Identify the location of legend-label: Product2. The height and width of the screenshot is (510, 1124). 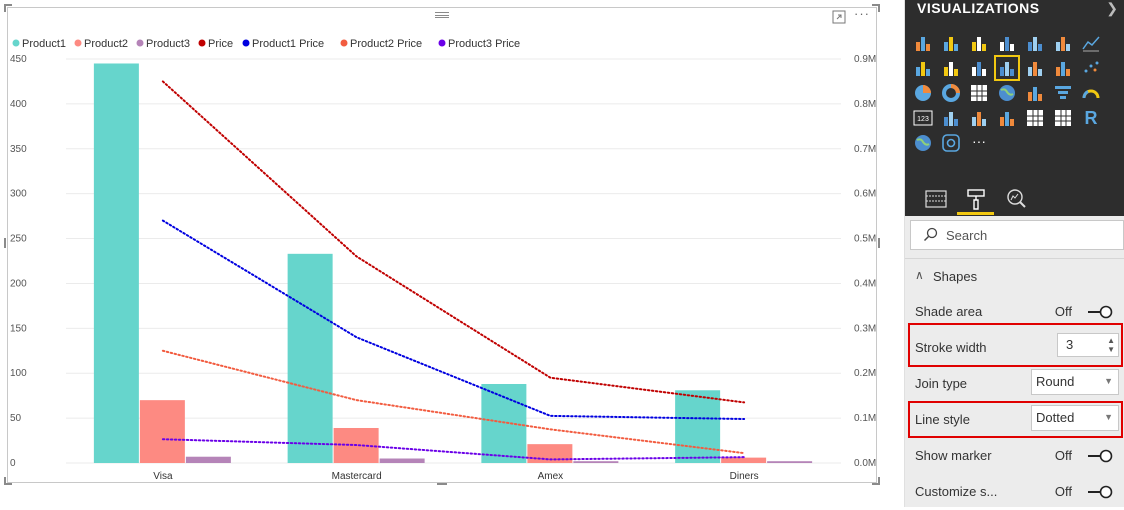
(106, 44).